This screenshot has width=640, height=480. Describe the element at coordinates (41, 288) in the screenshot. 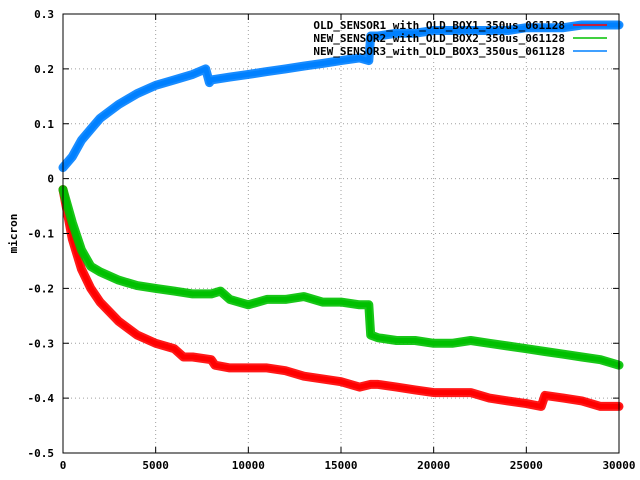

I see `y-tick-label: -0.2` at that location.